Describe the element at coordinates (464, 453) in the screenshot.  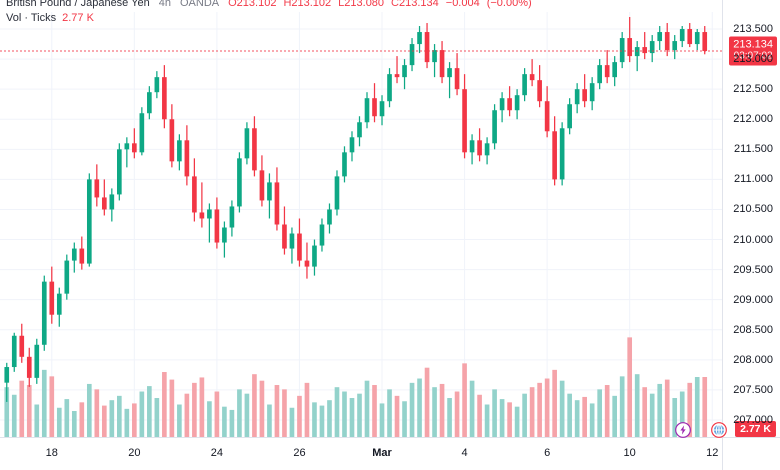
I see `time-tick-label: 4` at that location.